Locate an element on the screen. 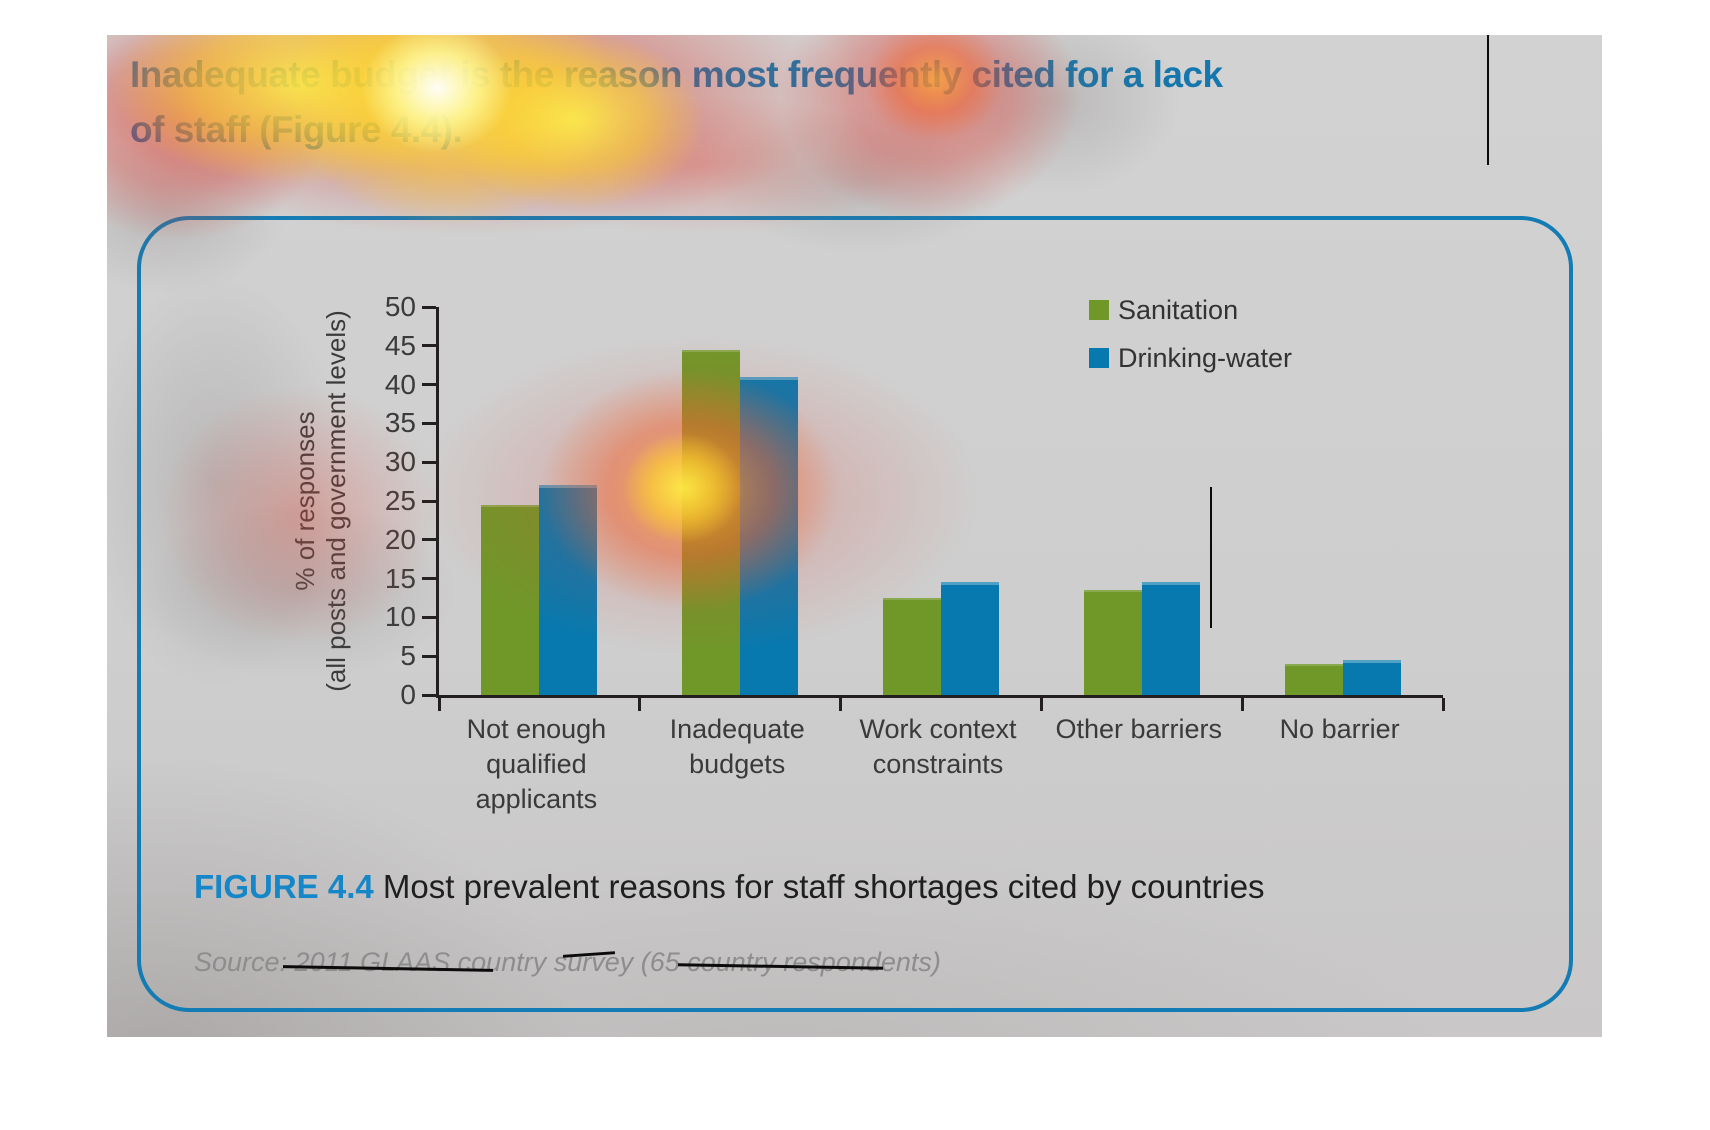 The image size is (1710, 1130). chart-legend: Sanitation Drinking-water is located at coordinates (1190, 334).